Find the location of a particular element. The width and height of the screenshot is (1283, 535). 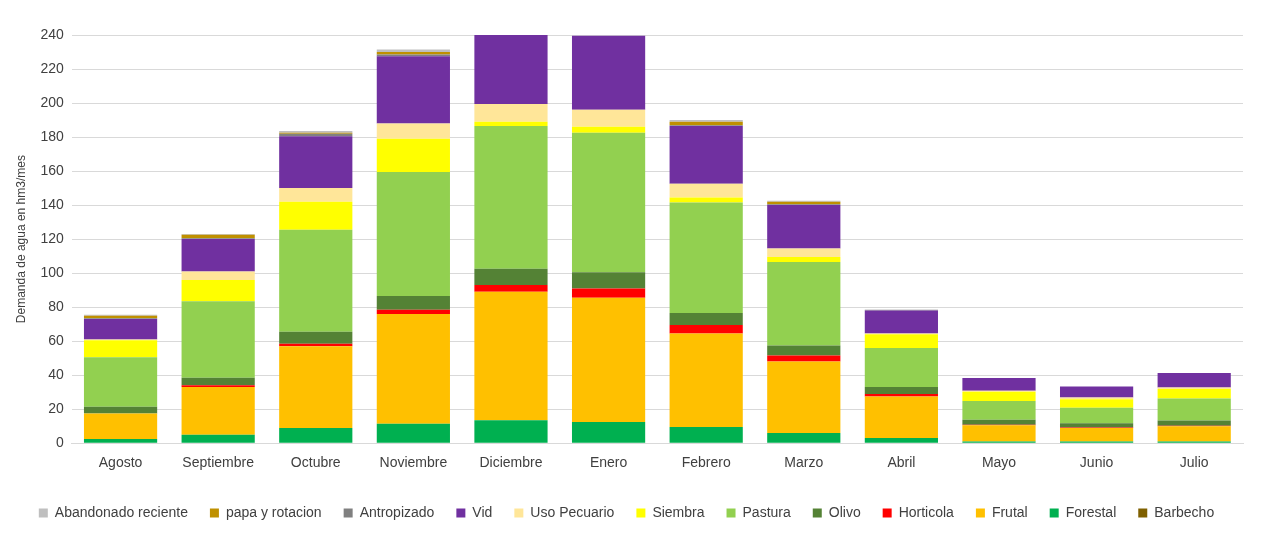

legend-label: Horticola is located at coordinates (926, 511).